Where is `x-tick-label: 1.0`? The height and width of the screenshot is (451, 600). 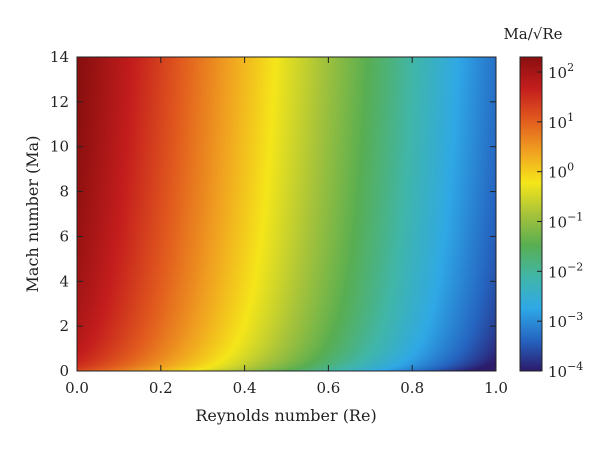 x-tick-label: 1.0 is located at coordinates (496, 388).